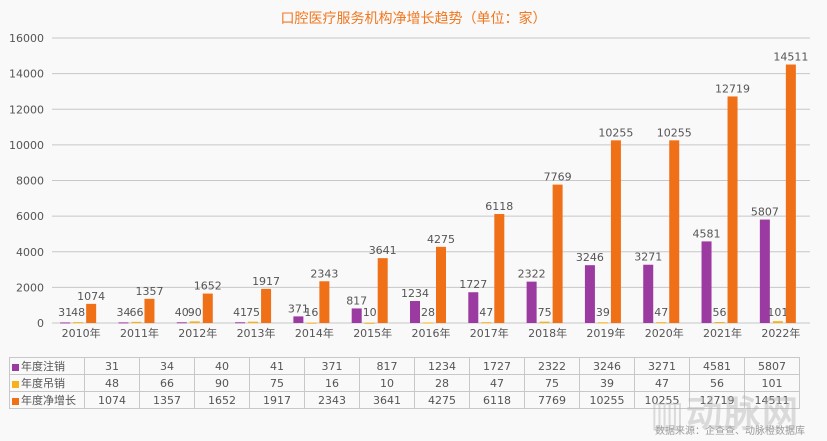 This screenshot has width=827, height=441. I want to click on table-cell: 39, so click(607, 383).